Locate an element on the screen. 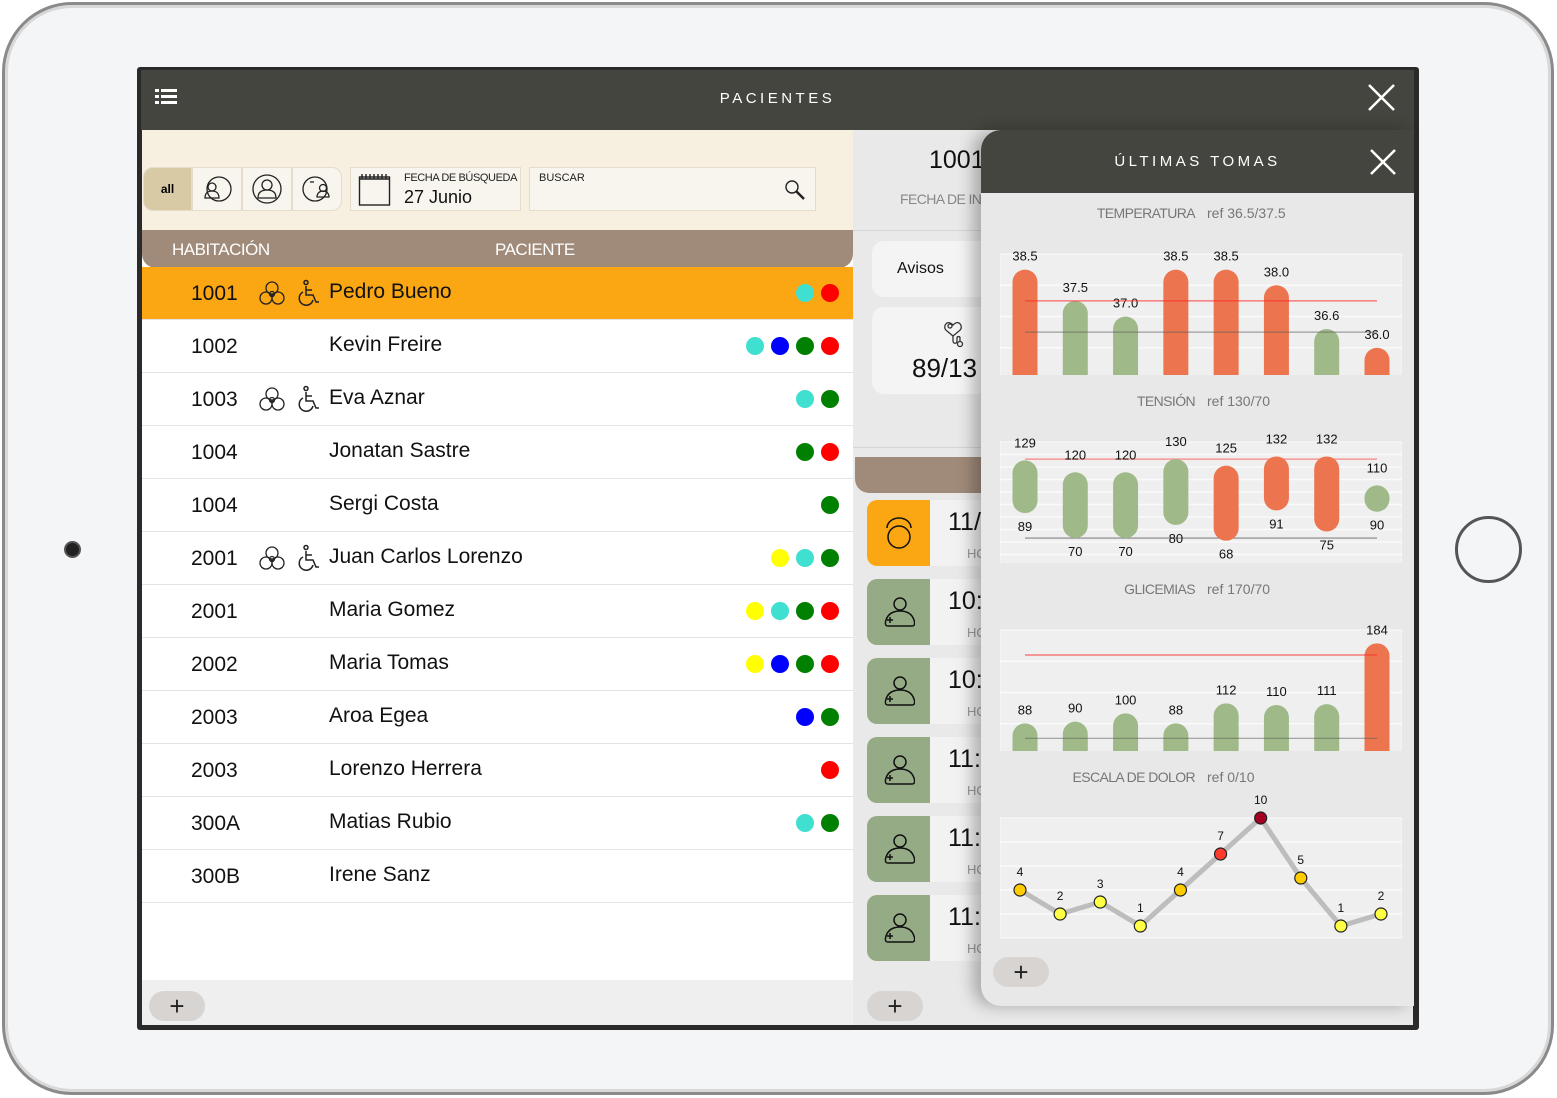 This screenshot has width=1557, height=1098. table-row: 2002 Maria Tomas is located at coordinates (497, 664).